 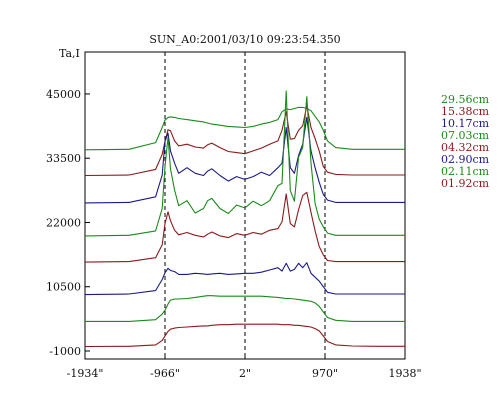 I want to click on legend-entry: 01.92cm, so click(x=465, y=183).